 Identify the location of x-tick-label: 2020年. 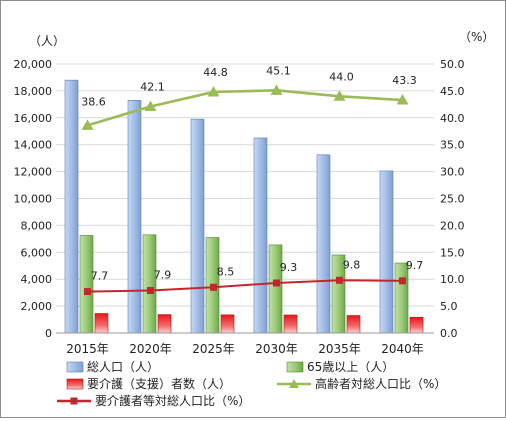
(150, 349).